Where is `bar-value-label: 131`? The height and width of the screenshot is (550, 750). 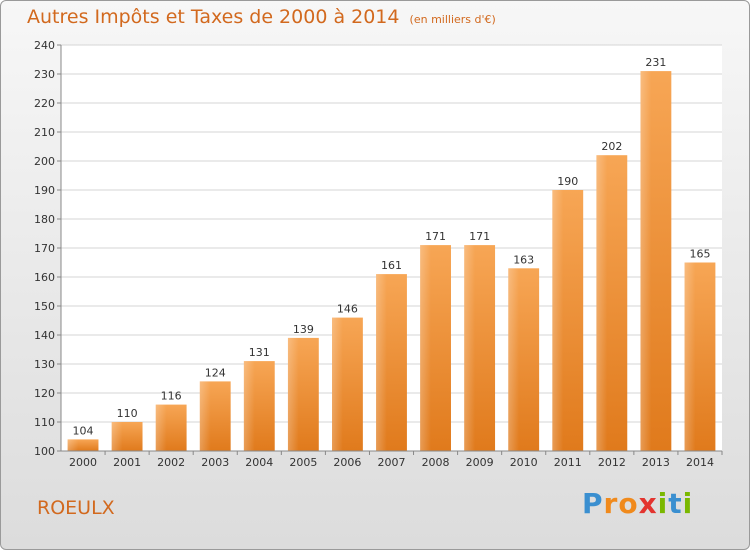
bar-value-label: 131 is located at coordinates (259, 352).